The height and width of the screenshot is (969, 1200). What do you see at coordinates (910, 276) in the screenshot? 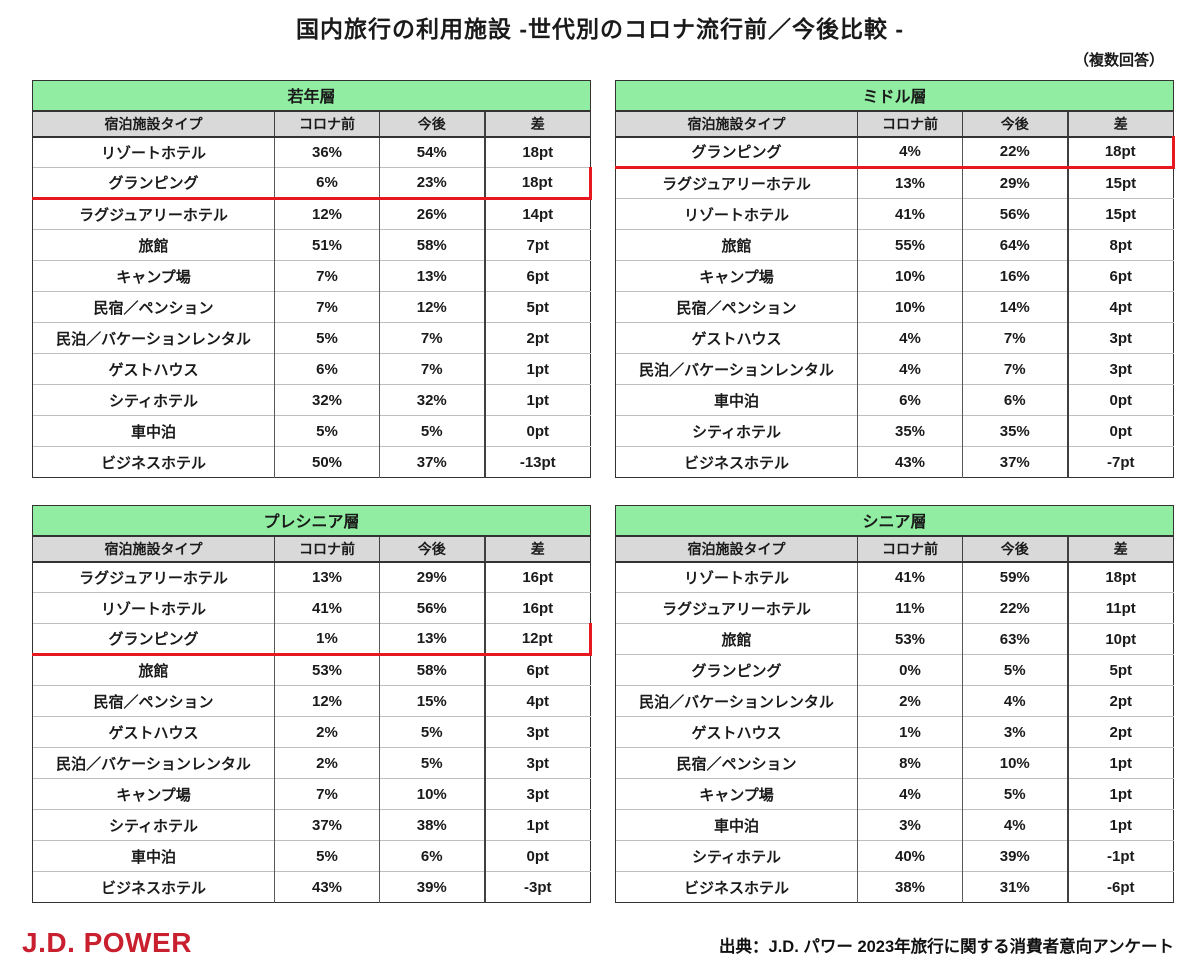
I see `cell-corona-before: 10%` at bounding box center [910, 276].